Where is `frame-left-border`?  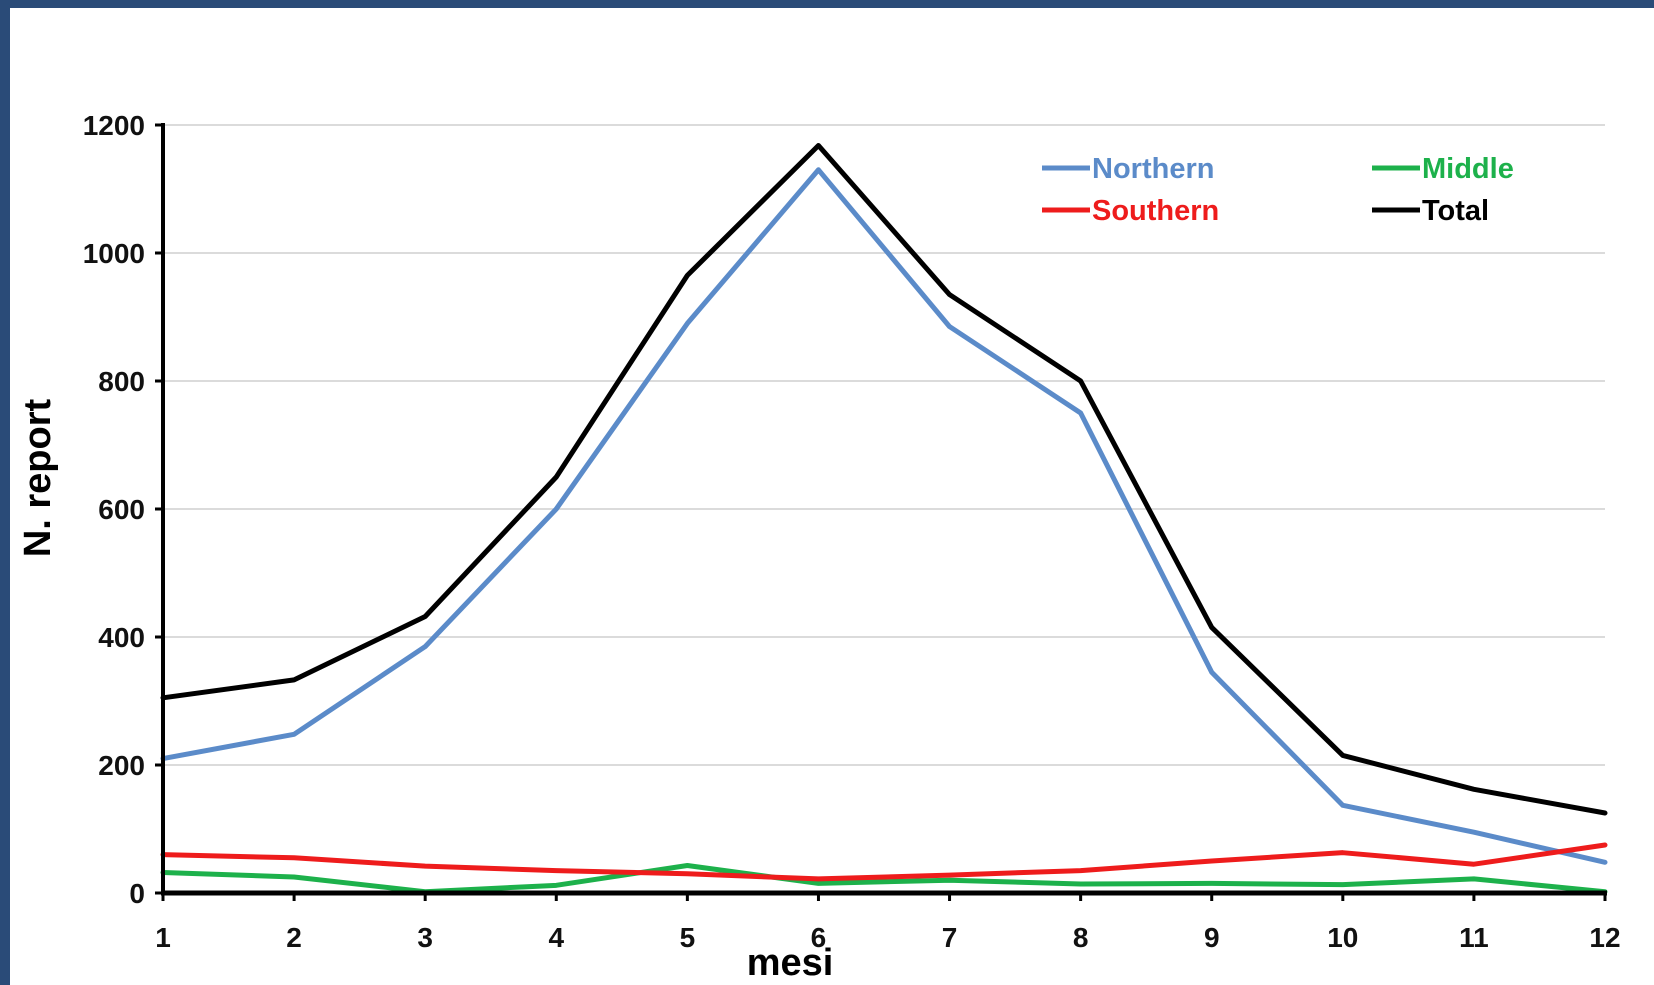 frame-left-border is located at coordinates (5, 492).